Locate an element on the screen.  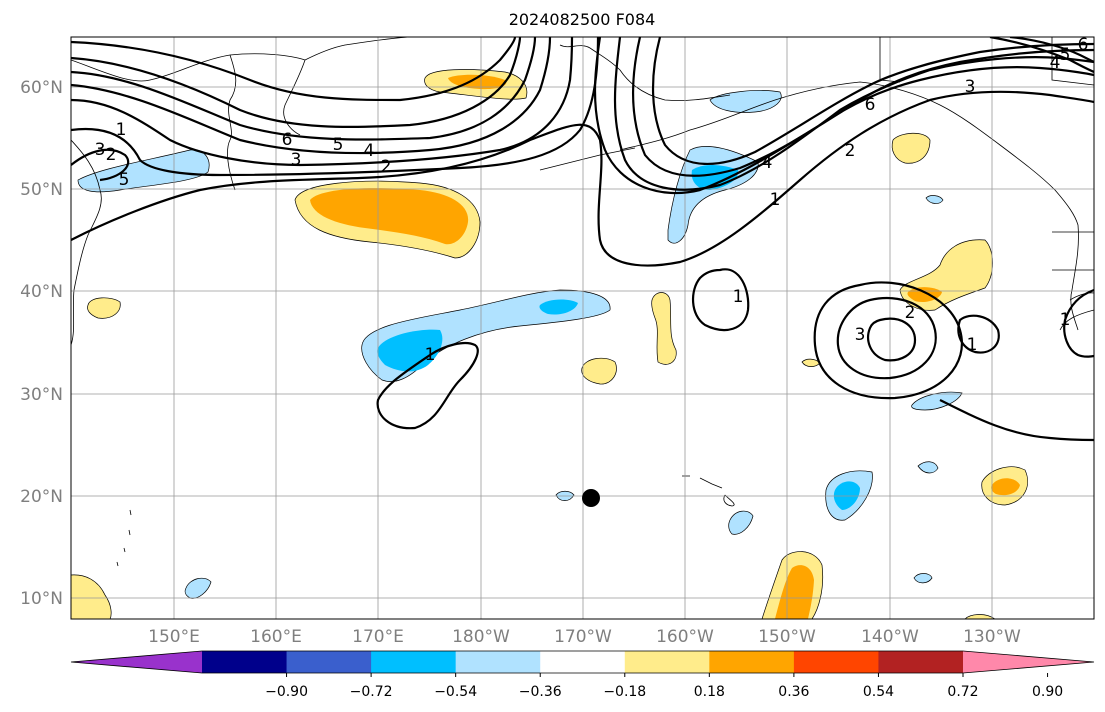
location-marker is located at coordinates (591, 498).